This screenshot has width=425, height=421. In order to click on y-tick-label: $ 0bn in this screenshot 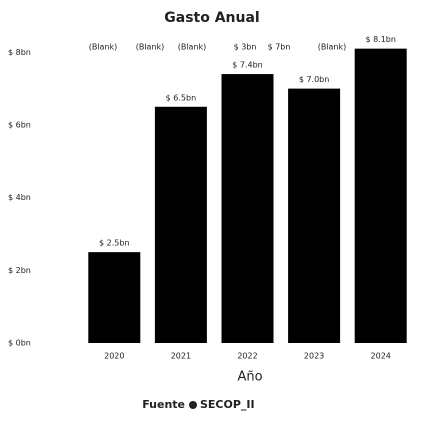, I will do `click(19, 343)`.